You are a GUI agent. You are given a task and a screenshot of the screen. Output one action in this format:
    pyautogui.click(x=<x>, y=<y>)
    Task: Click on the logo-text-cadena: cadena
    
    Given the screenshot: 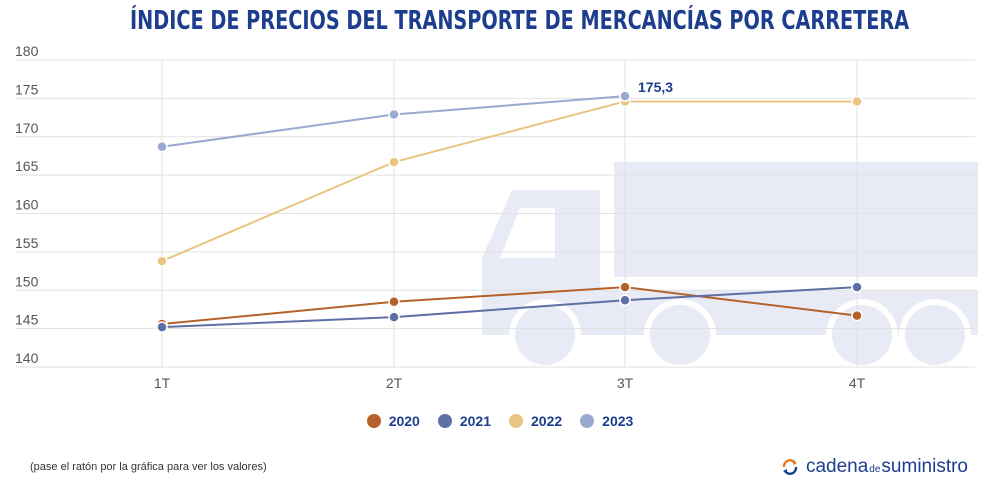 What is the action you would take?
    pyautogui.click(x=837, y=466)
    